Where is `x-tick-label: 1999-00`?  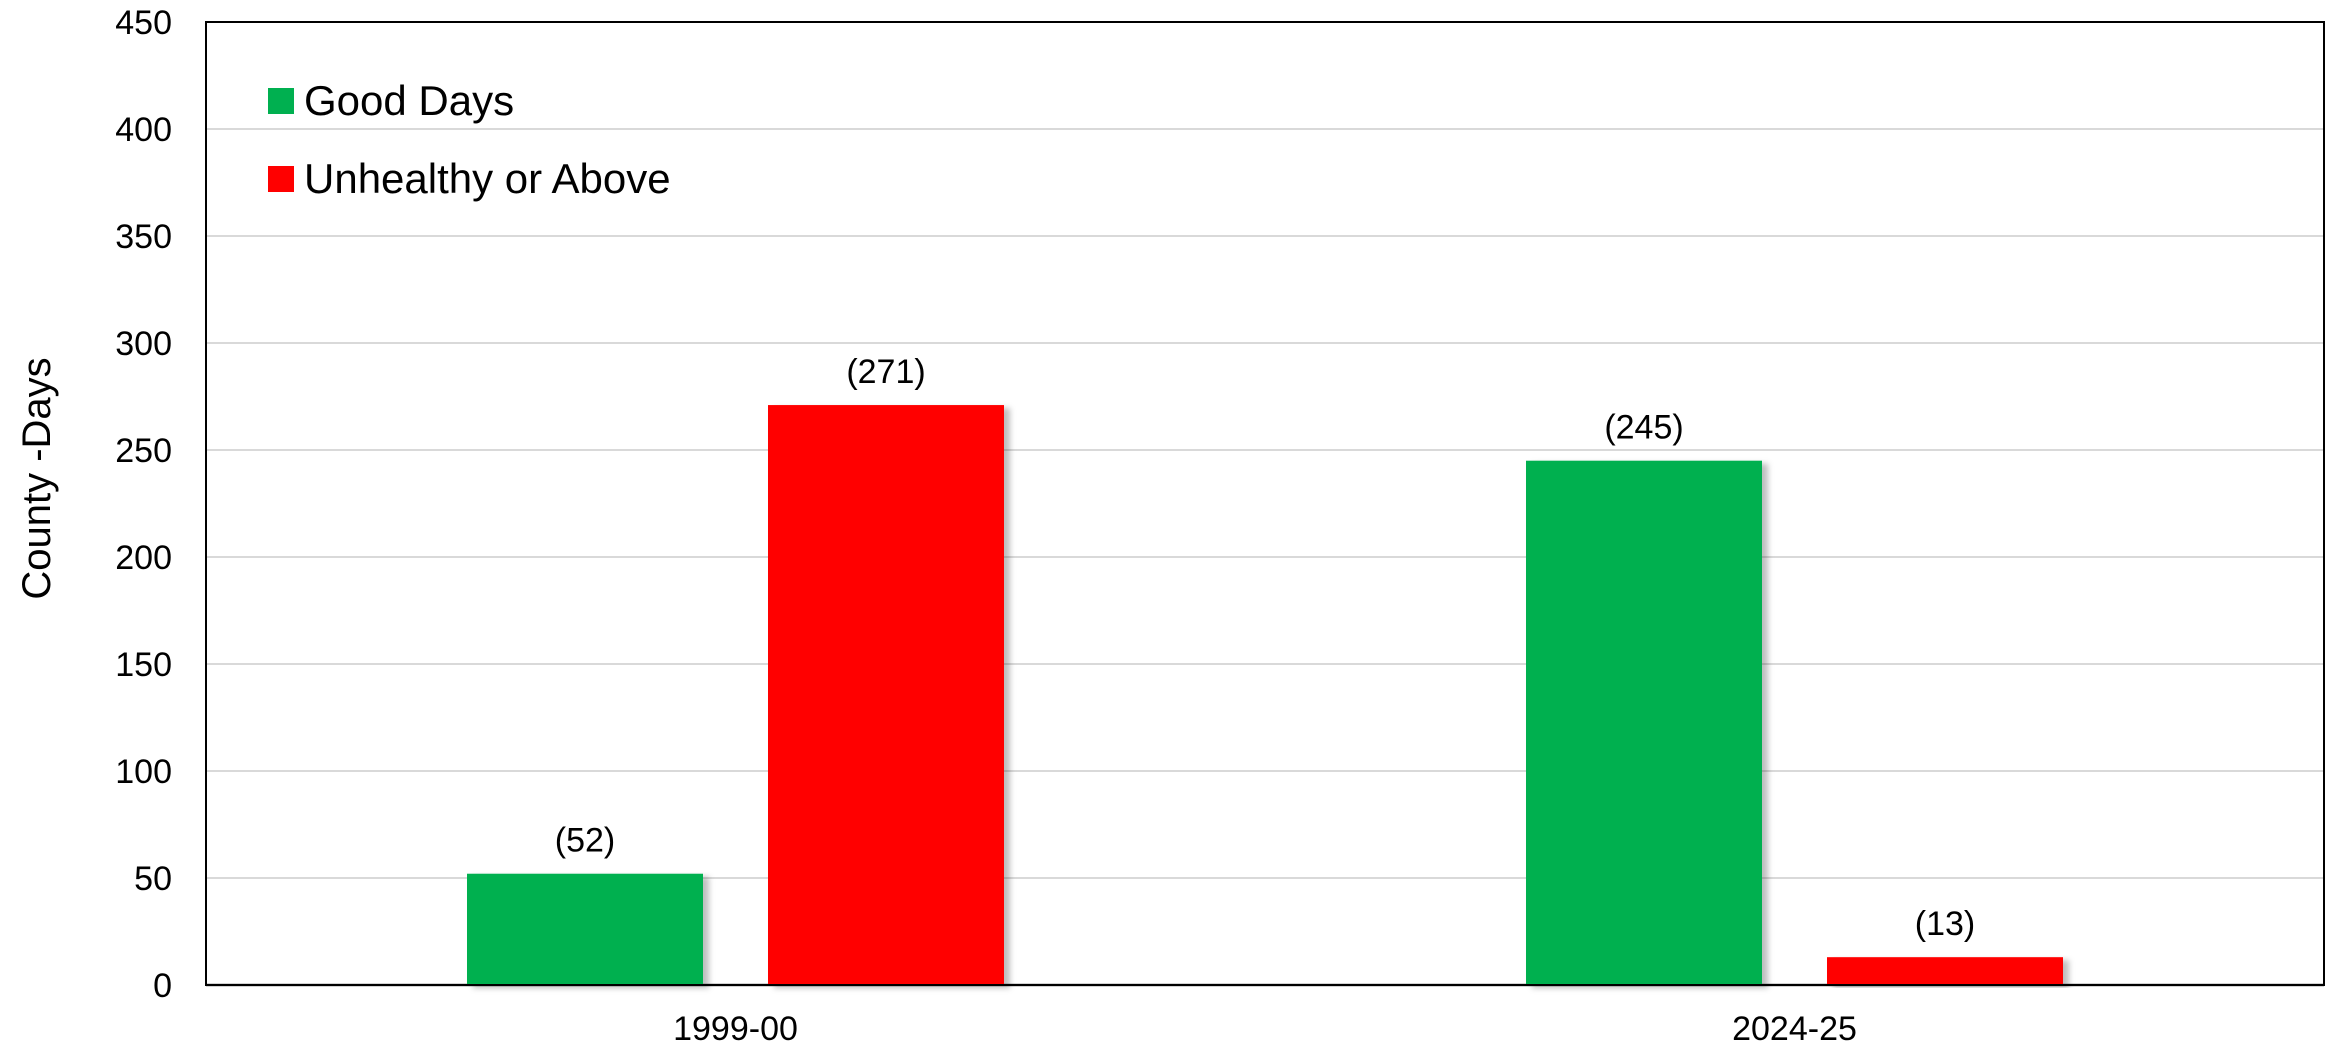 x-tick-label: 1999-00 is located at coordinates (735, 1028).